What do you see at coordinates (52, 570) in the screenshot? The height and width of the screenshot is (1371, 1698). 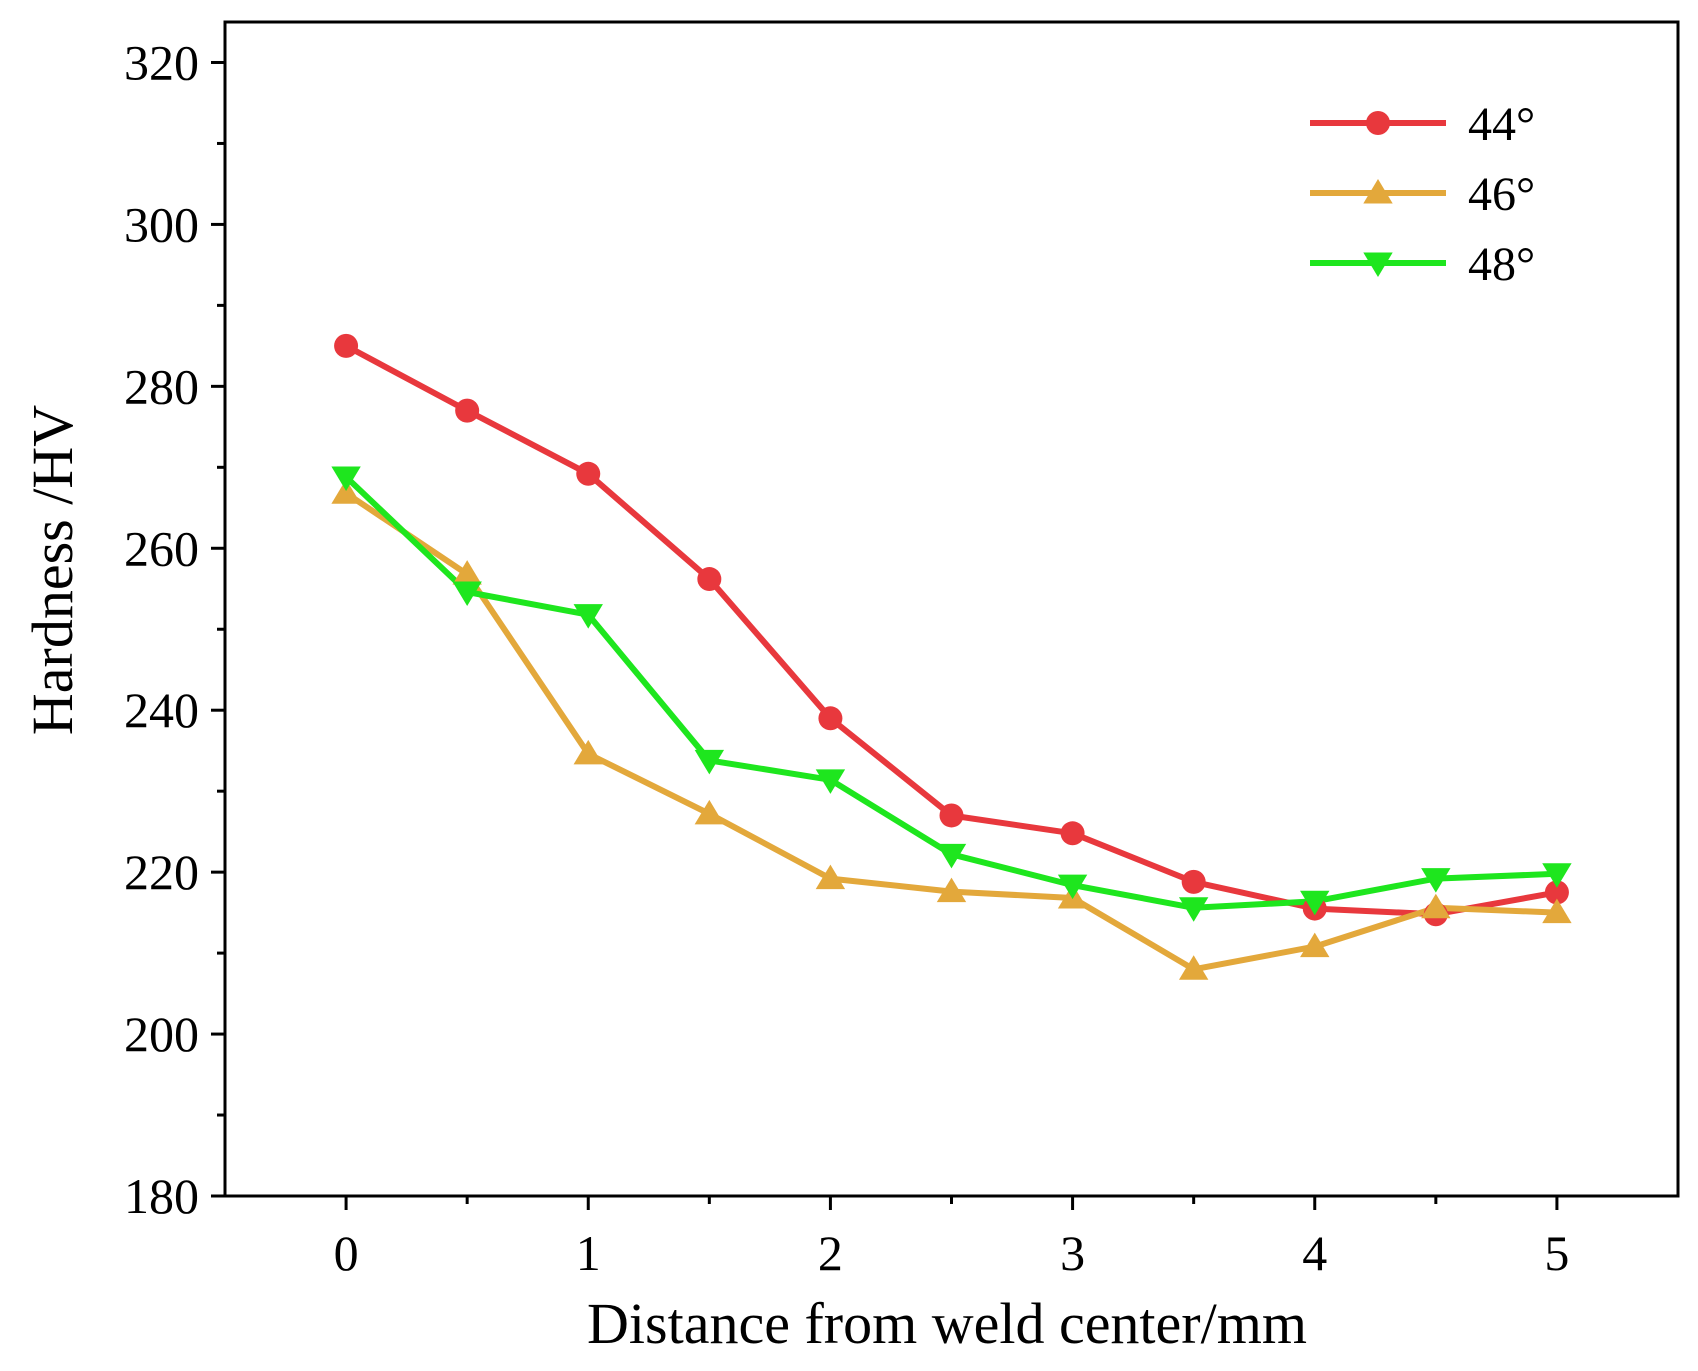 I see `y-axis-title: Hardness /HV` at bounding box center [52, 570].